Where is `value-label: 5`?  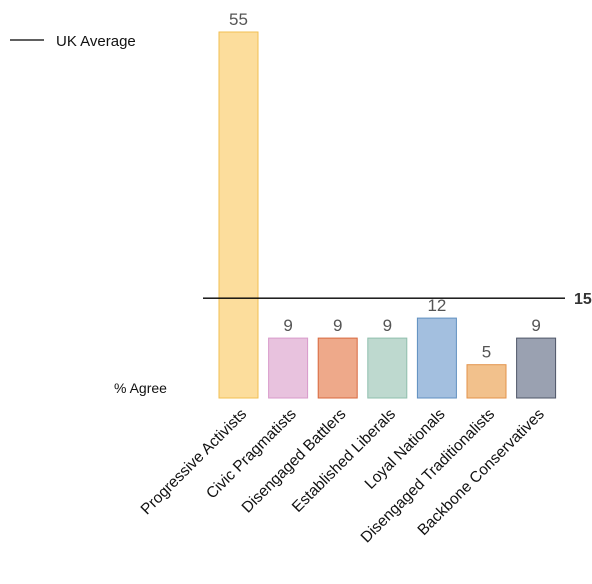
value-label: 5 is located at coordinates (486, 352).